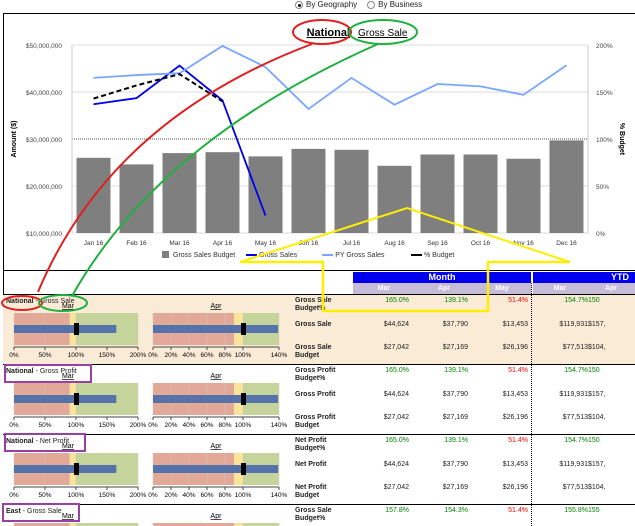 This screenshot has width=635, height=526. What do you see at coordinates (279, 355) in the screenshot?
I see `bullet-tick-label: 140%` at bounding box center [279, 355].